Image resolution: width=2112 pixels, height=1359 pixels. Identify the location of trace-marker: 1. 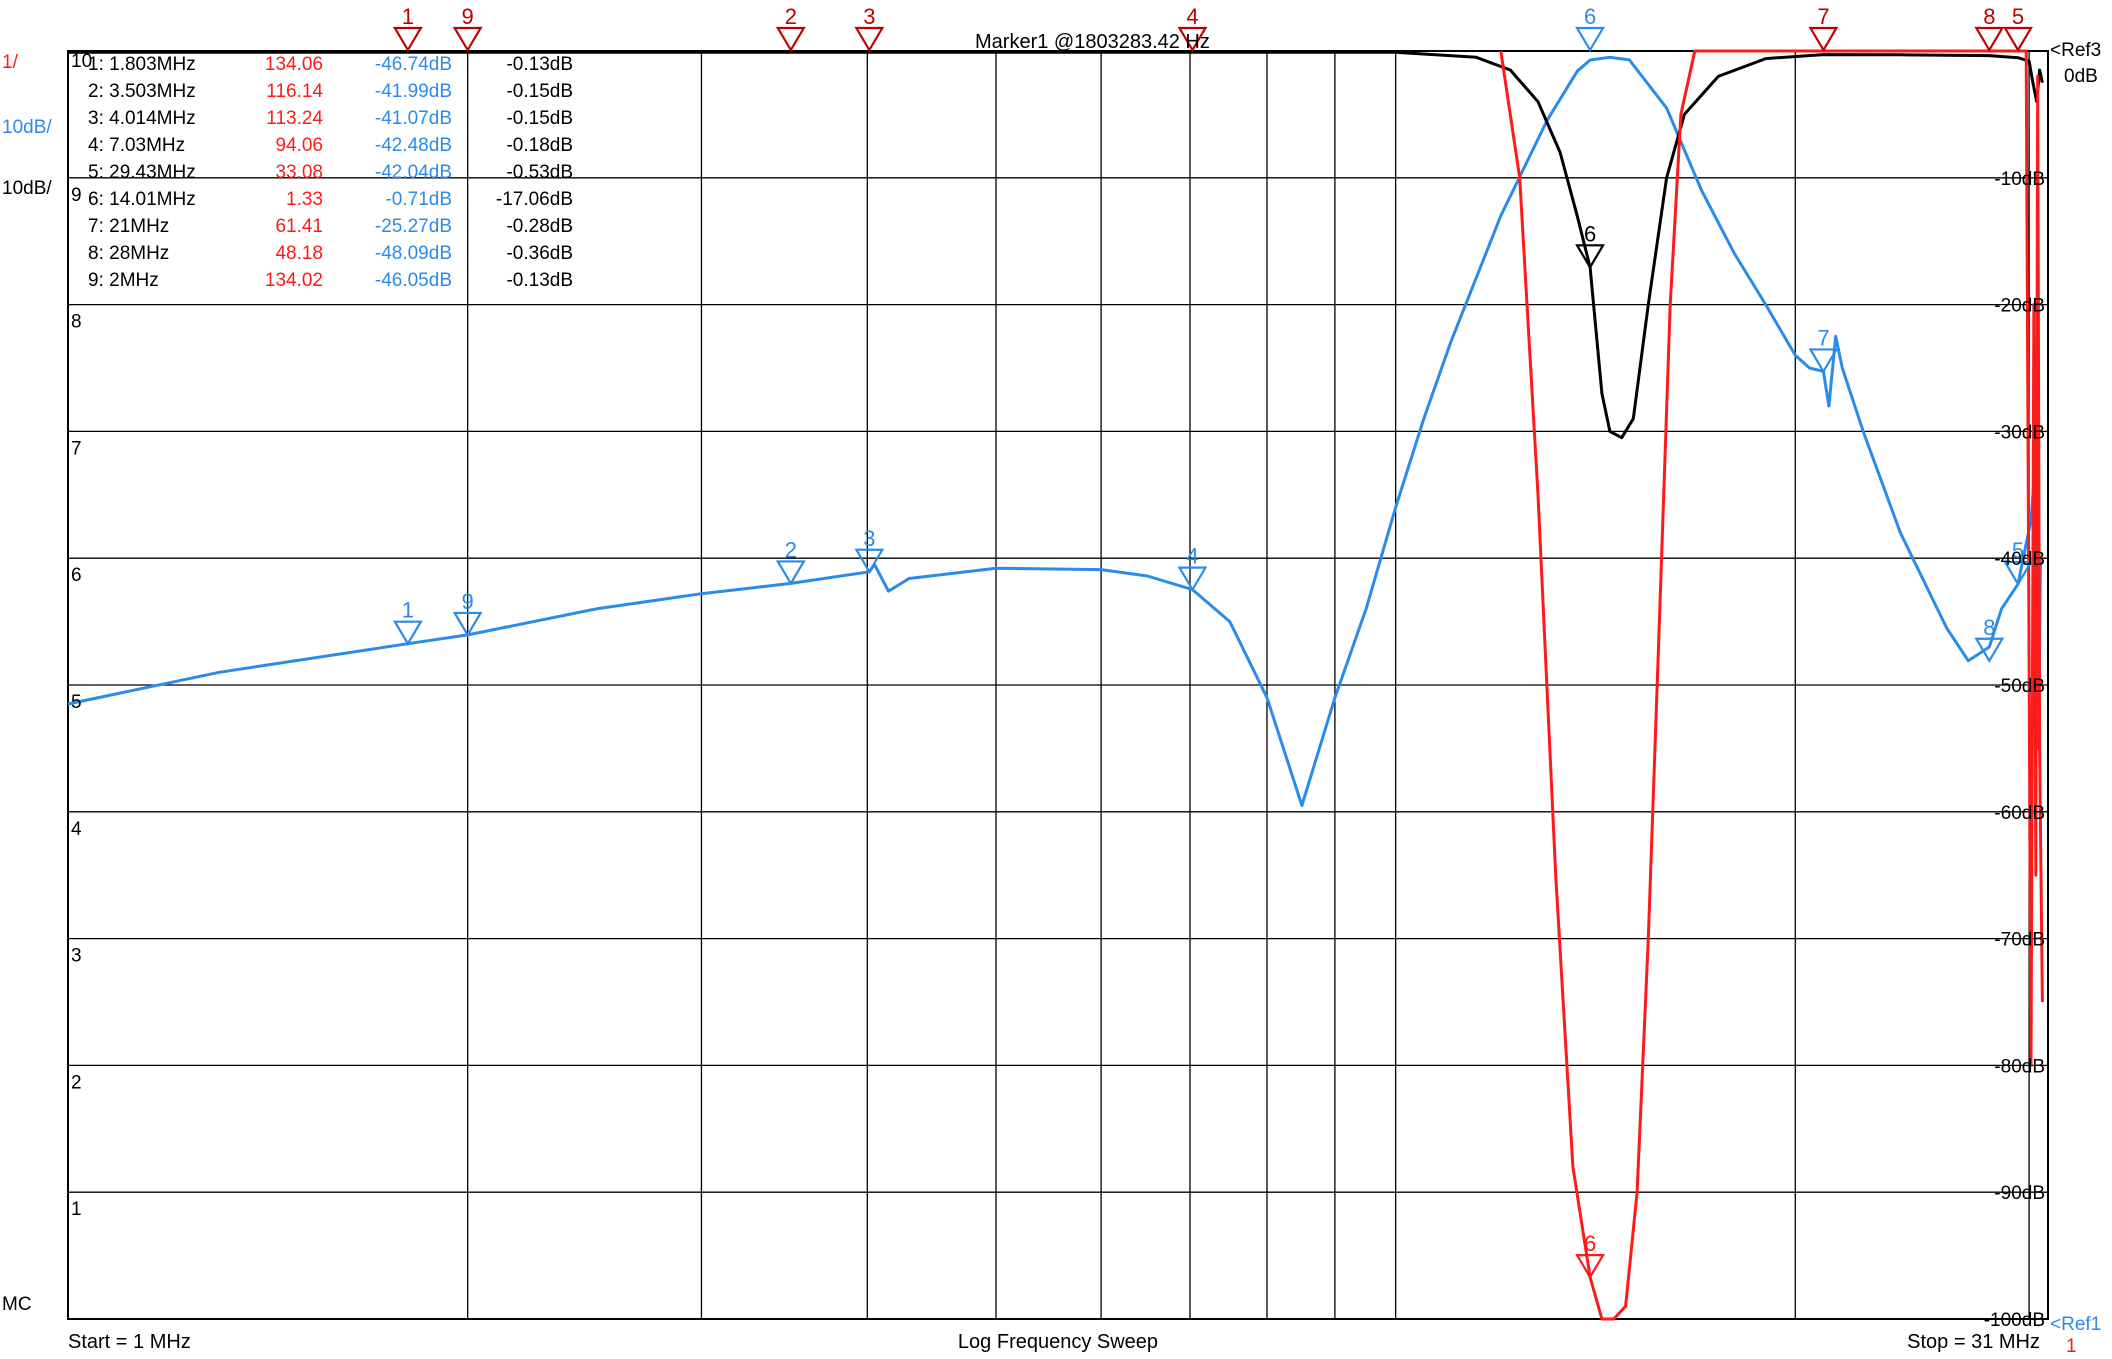
(407, 622).